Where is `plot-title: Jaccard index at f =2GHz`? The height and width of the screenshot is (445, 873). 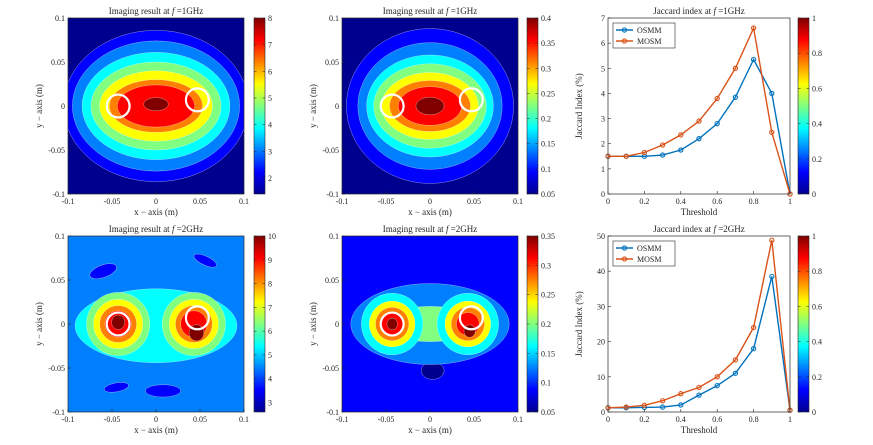
plot-title: Jaccard index at f =2GHz is located at coordinates (699, 229).